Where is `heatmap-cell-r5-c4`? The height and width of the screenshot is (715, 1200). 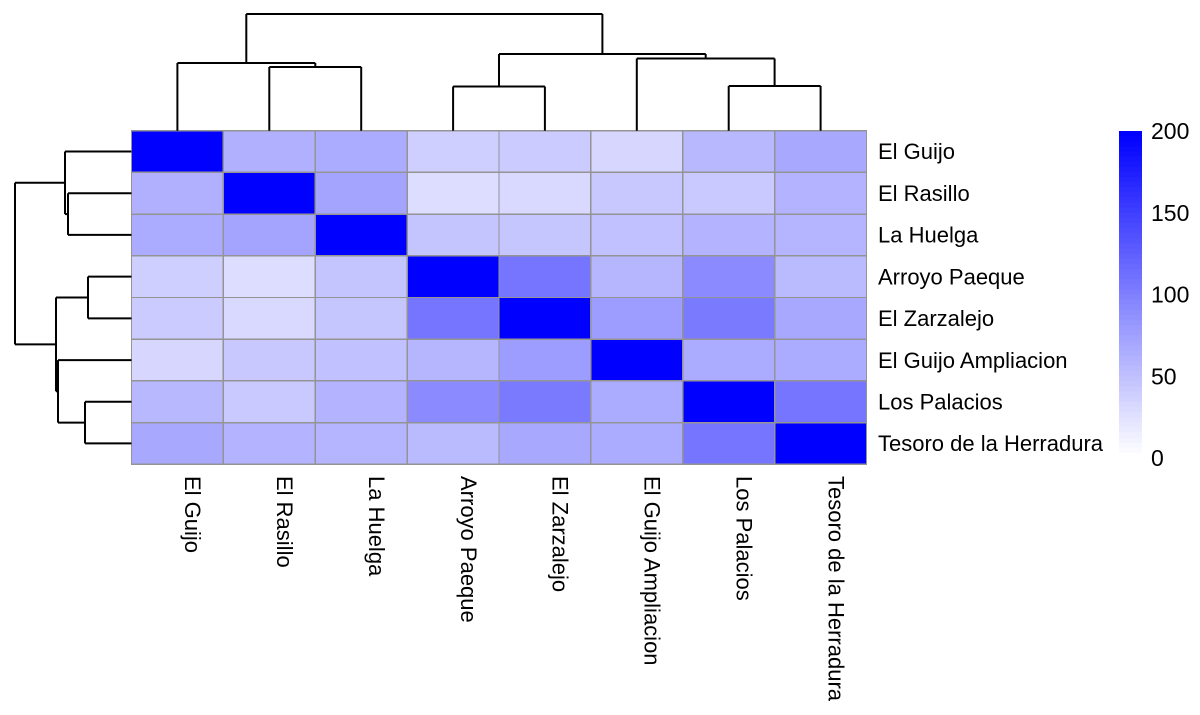 heatmap-cell-r5-c4 is located at coordinates (545, 360).